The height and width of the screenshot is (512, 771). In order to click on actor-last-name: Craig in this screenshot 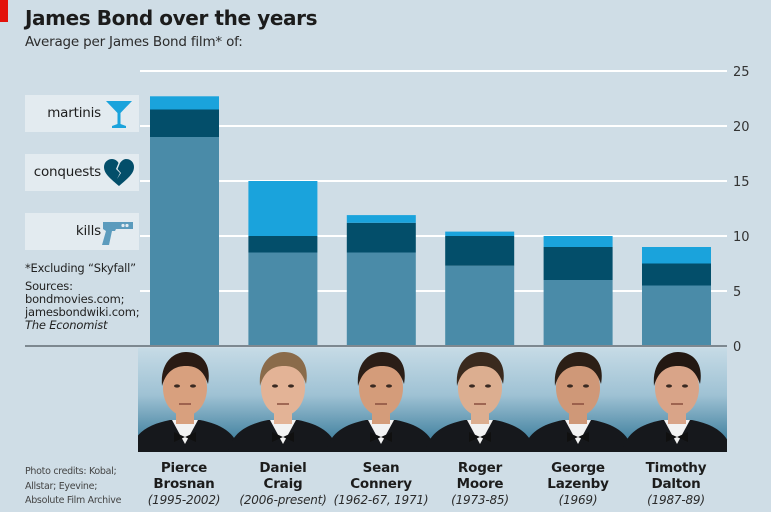, I will do `click(283, 484)`.